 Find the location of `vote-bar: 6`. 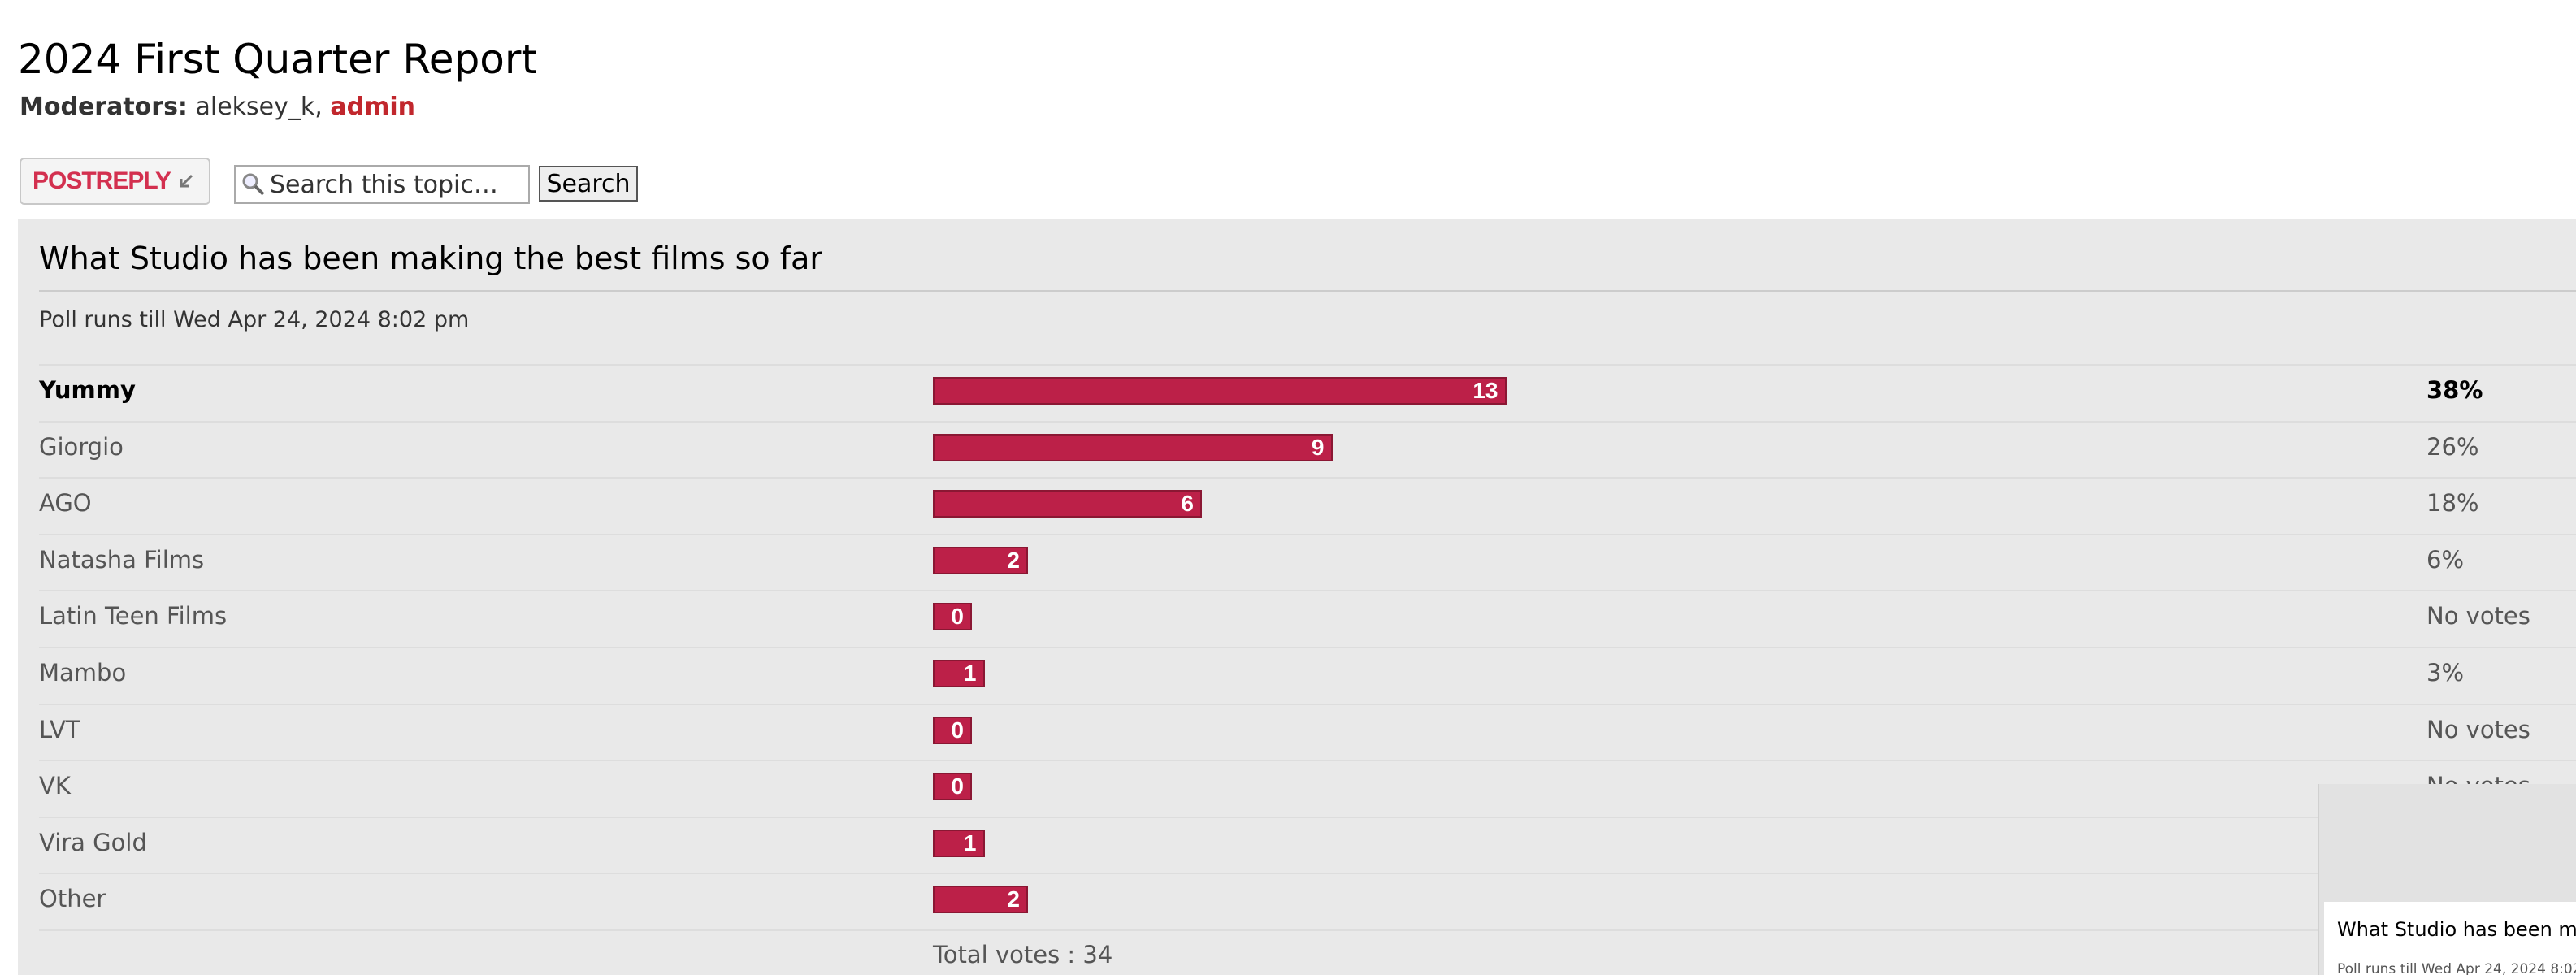

vote-bar: 6 is located at coordinates (1067, 504).